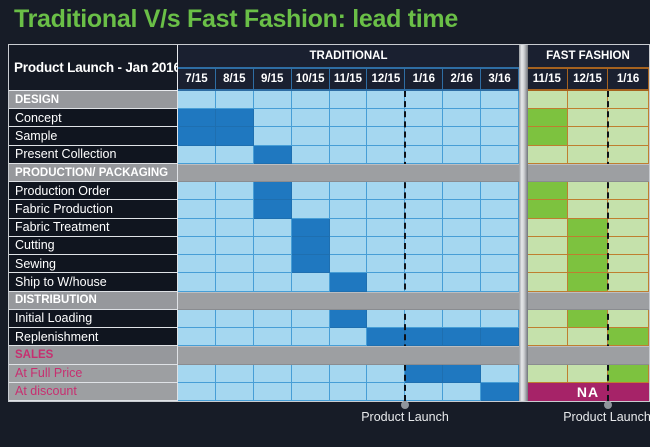  I want to click on section-band-row, so click(413, 355).